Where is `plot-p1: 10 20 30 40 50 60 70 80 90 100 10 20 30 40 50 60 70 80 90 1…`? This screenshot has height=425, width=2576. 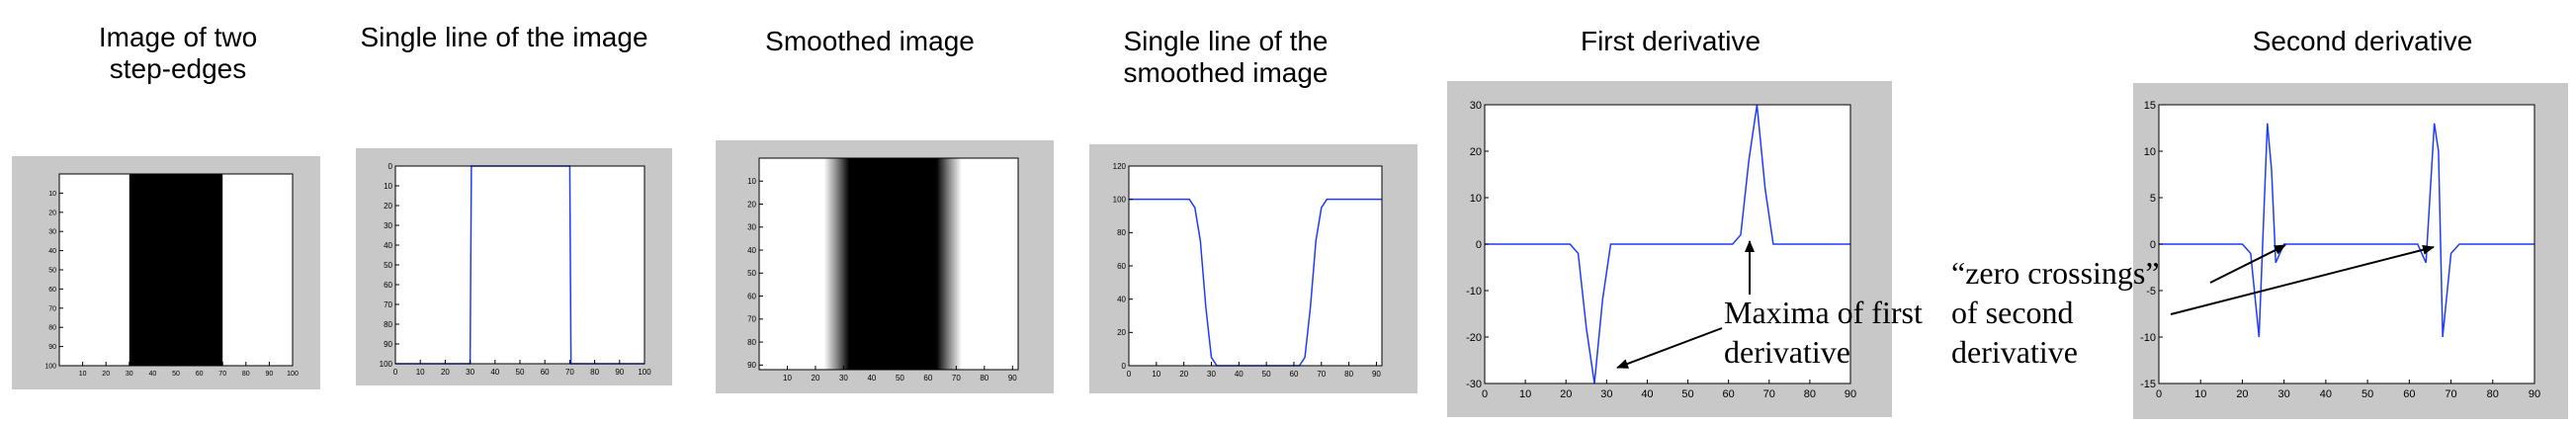 plot-p1: 10 20 30 40 50 60 70 80 90 100 10 20 30 40 50 60 70 80 90 1… is located at coordinates (171, 275).